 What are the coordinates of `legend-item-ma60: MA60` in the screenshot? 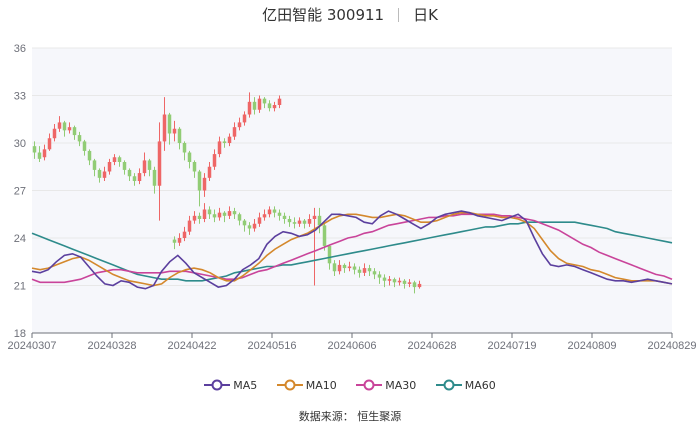 It's located at (465, 385).